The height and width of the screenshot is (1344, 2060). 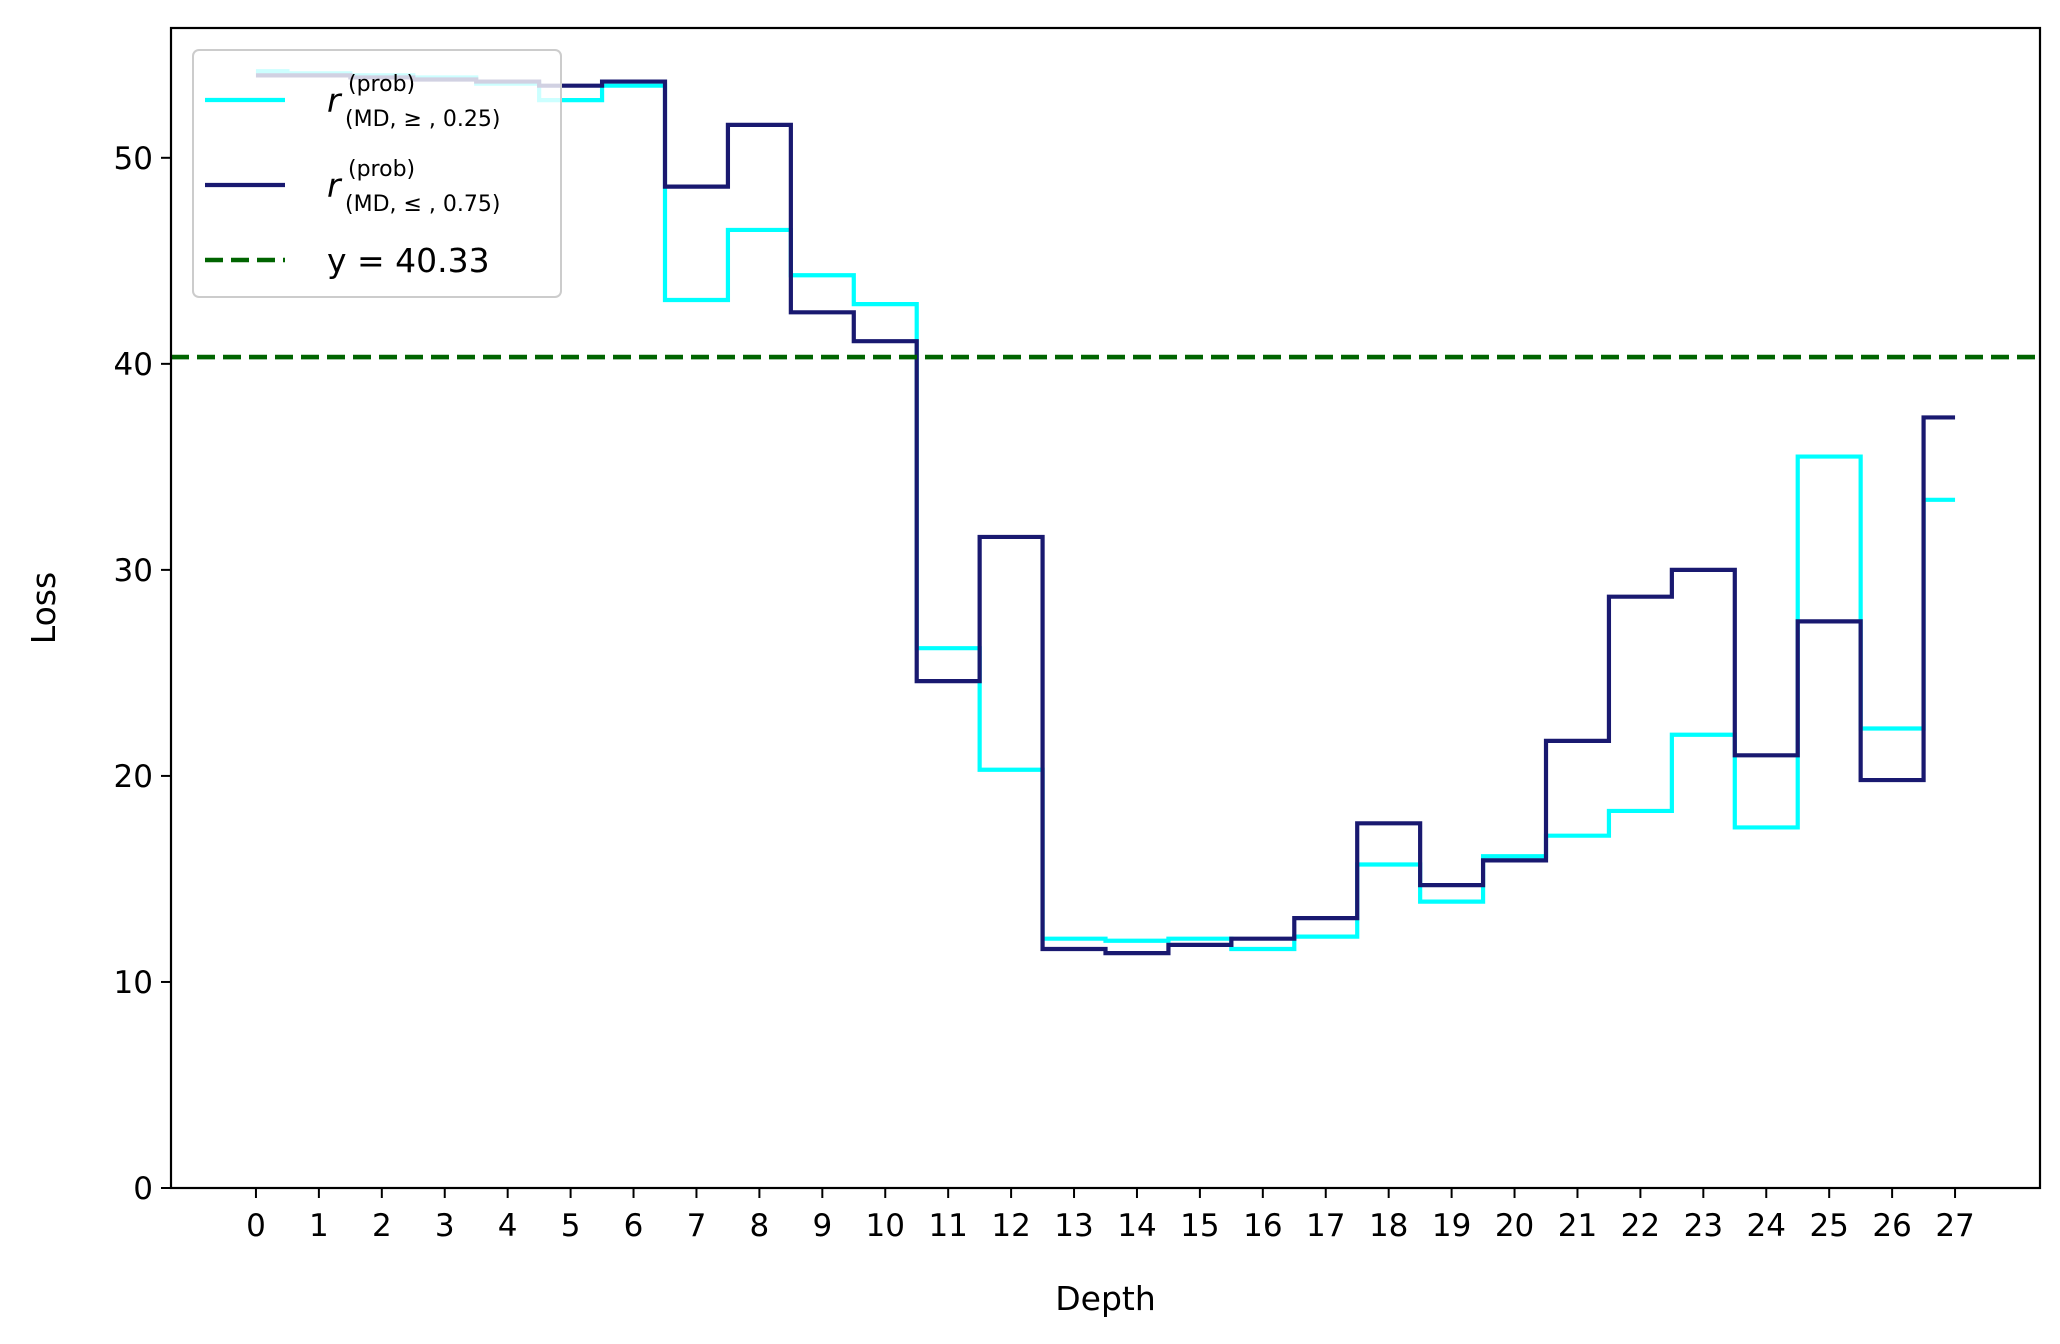 What do you see at coordinates (381, 169) in the screenshot?
I see `legend-label-sup-2: (prob)` at bounding box center [381, 169].